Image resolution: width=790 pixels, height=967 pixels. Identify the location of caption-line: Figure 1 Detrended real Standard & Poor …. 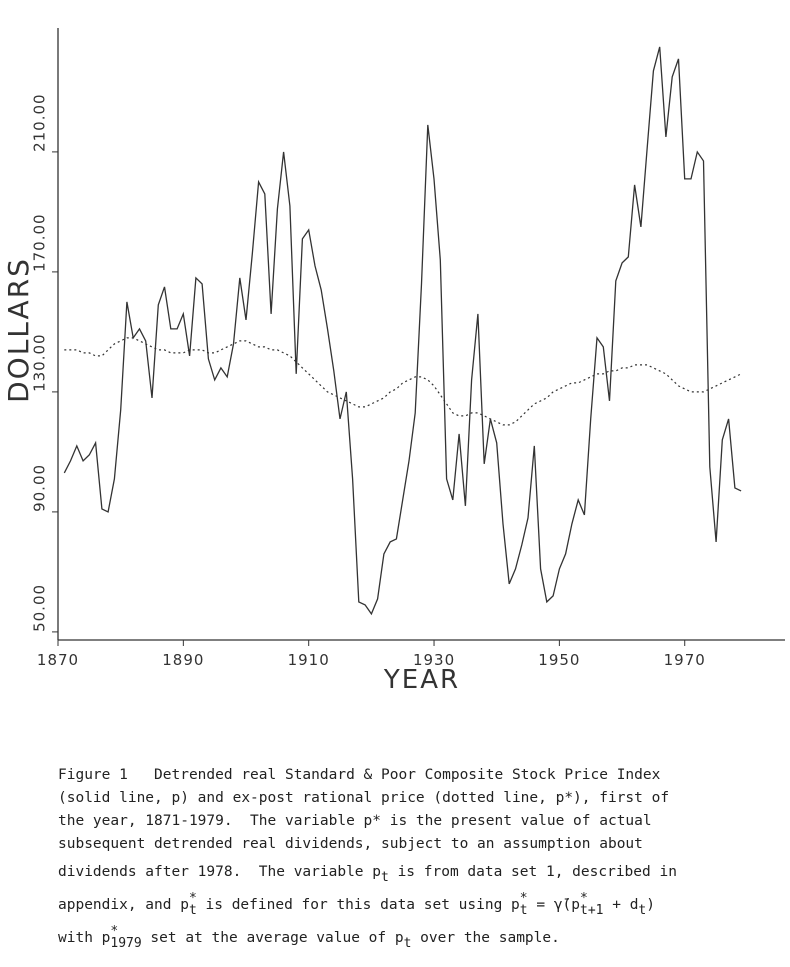
(418, 775).